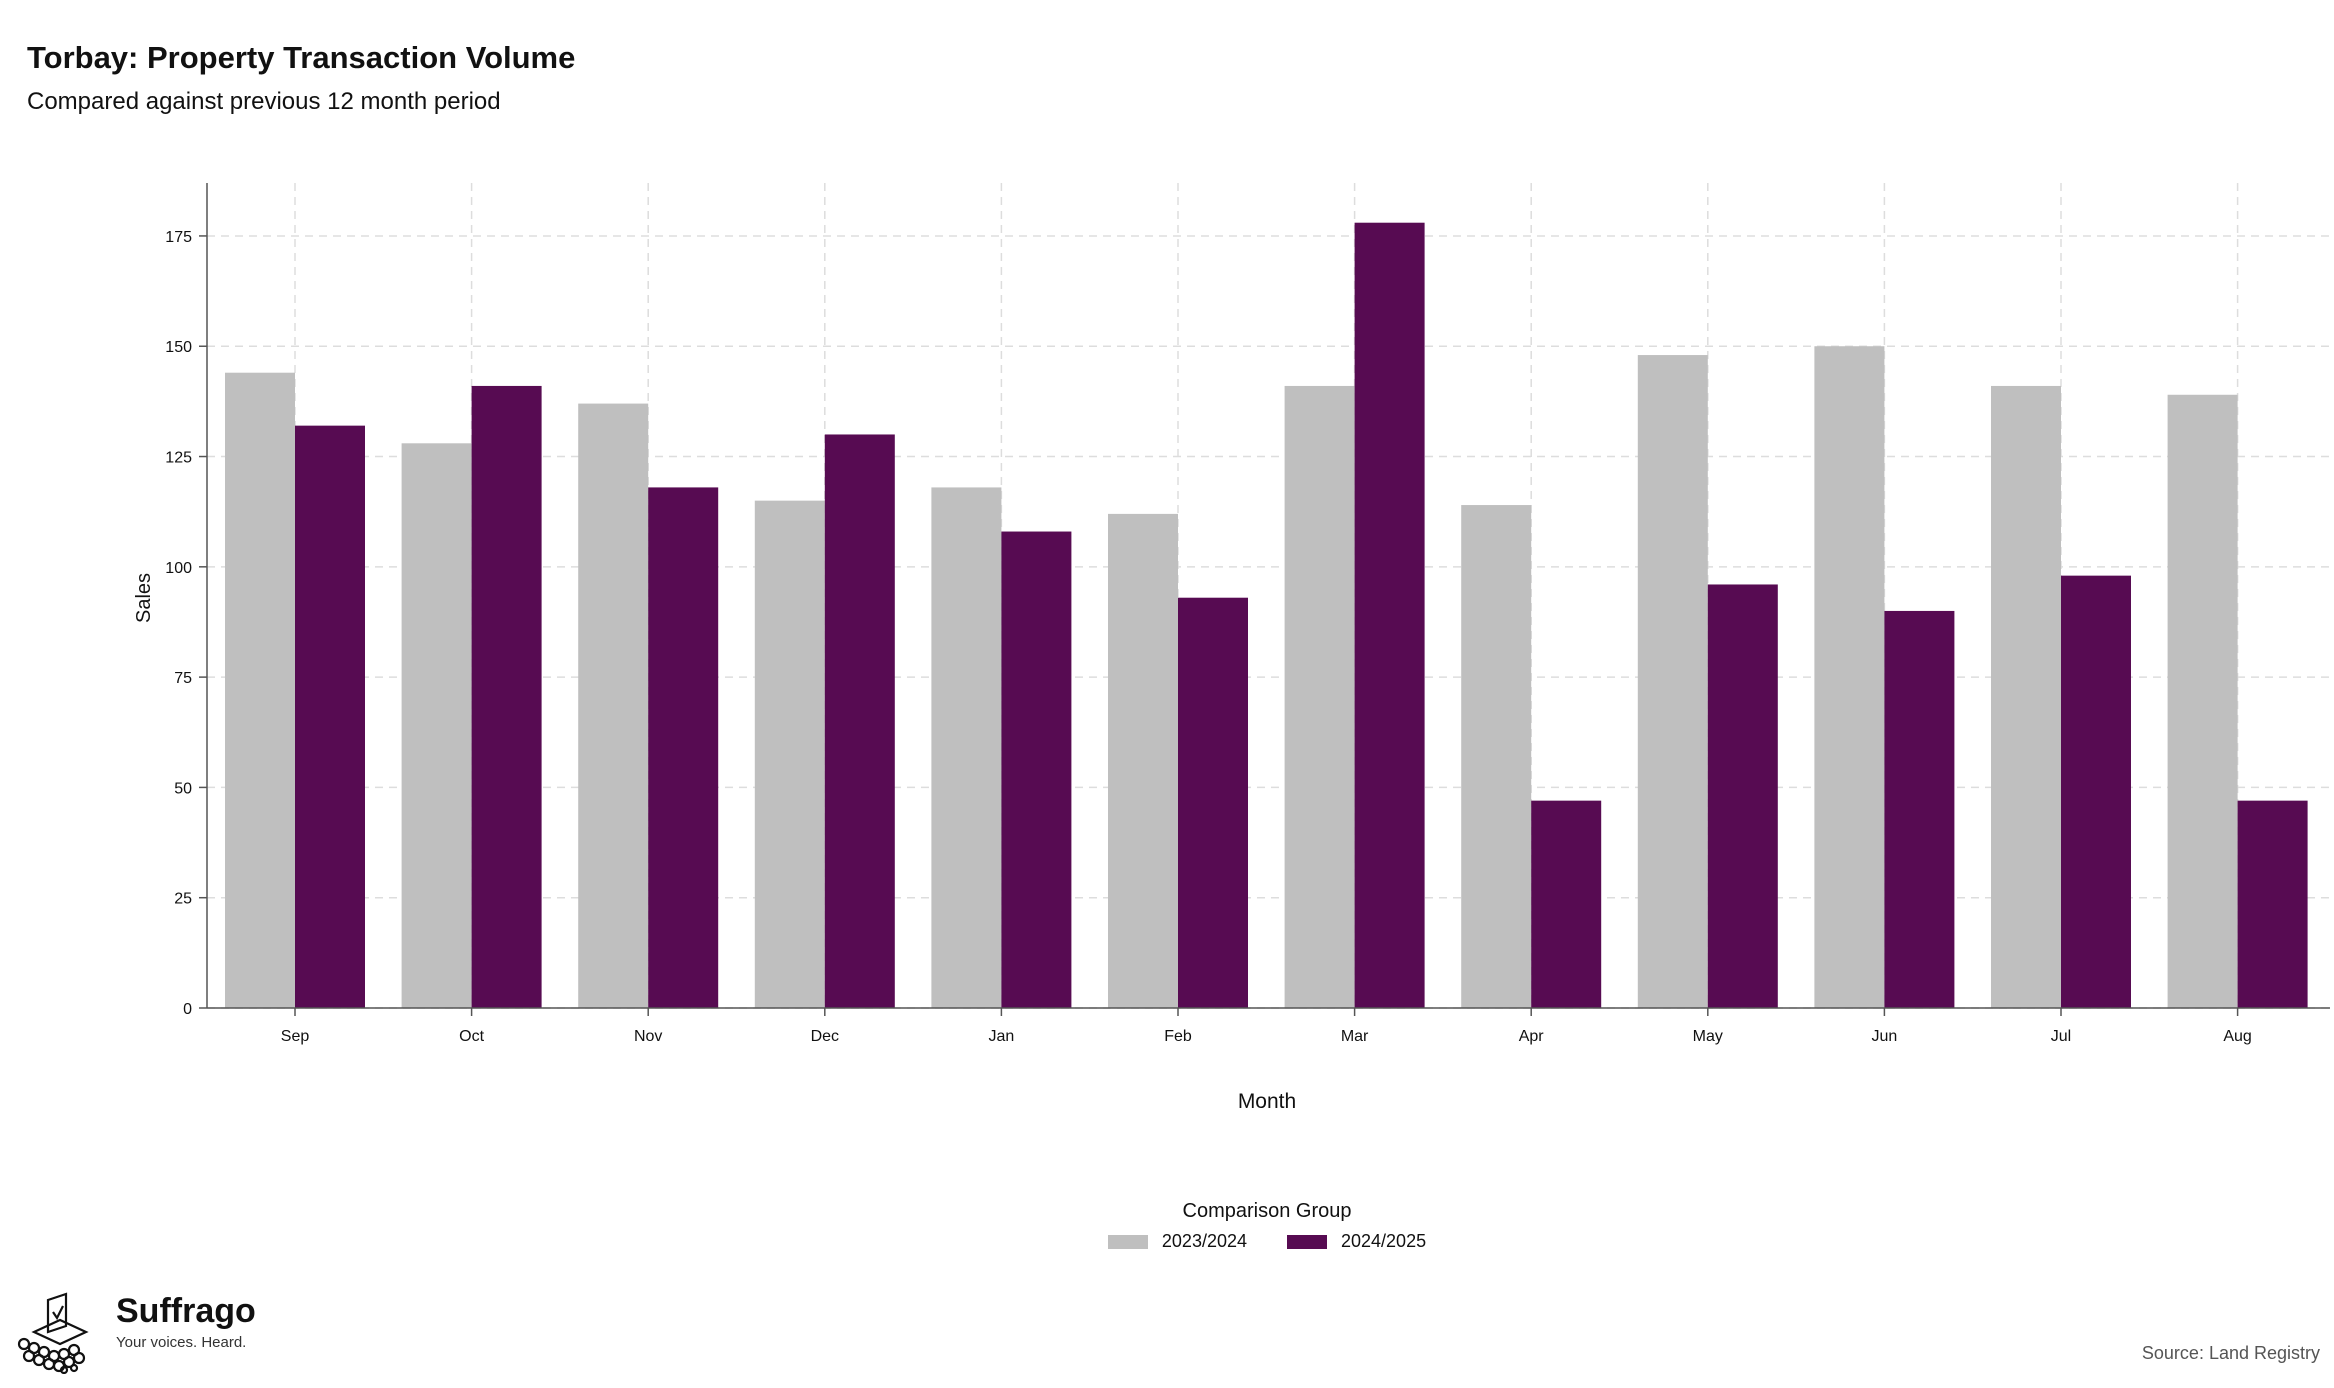 The height and width of the screenshot is (1388, 2334). I want to click on logo-tagline: Your voices. Heard., so click(181, 1342).